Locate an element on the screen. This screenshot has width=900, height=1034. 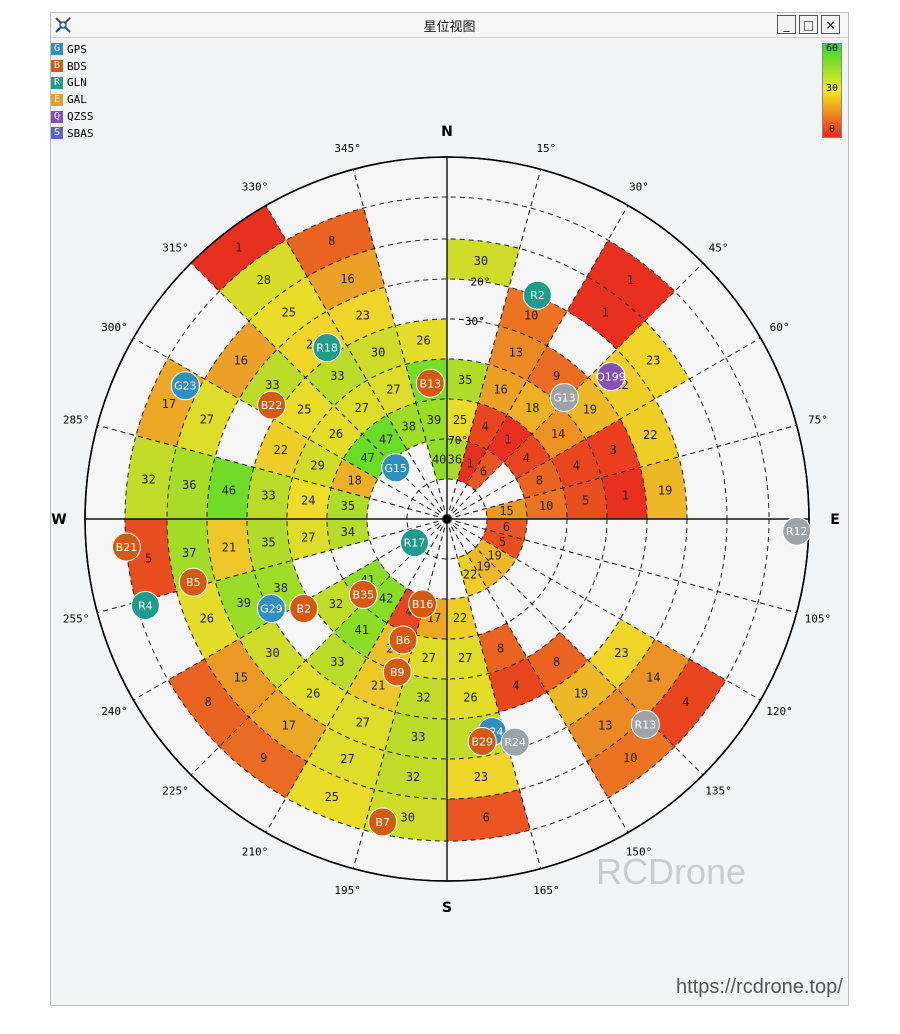
azimuth-label: 135° is located at coordinates (718, 791).